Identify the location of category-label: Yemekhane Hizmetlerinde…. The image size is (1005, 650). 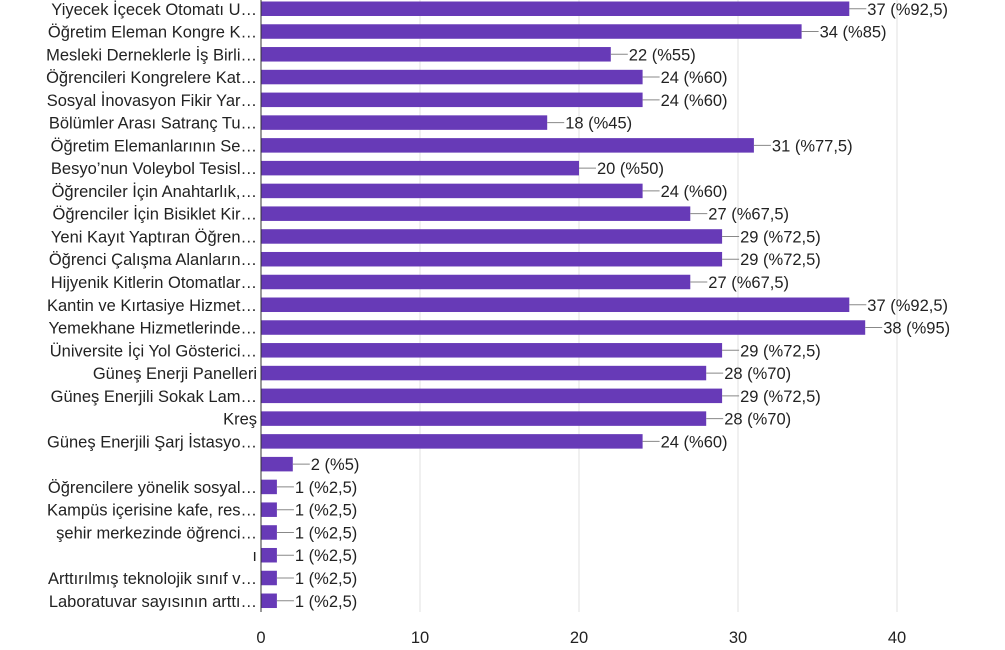
(153, 329).